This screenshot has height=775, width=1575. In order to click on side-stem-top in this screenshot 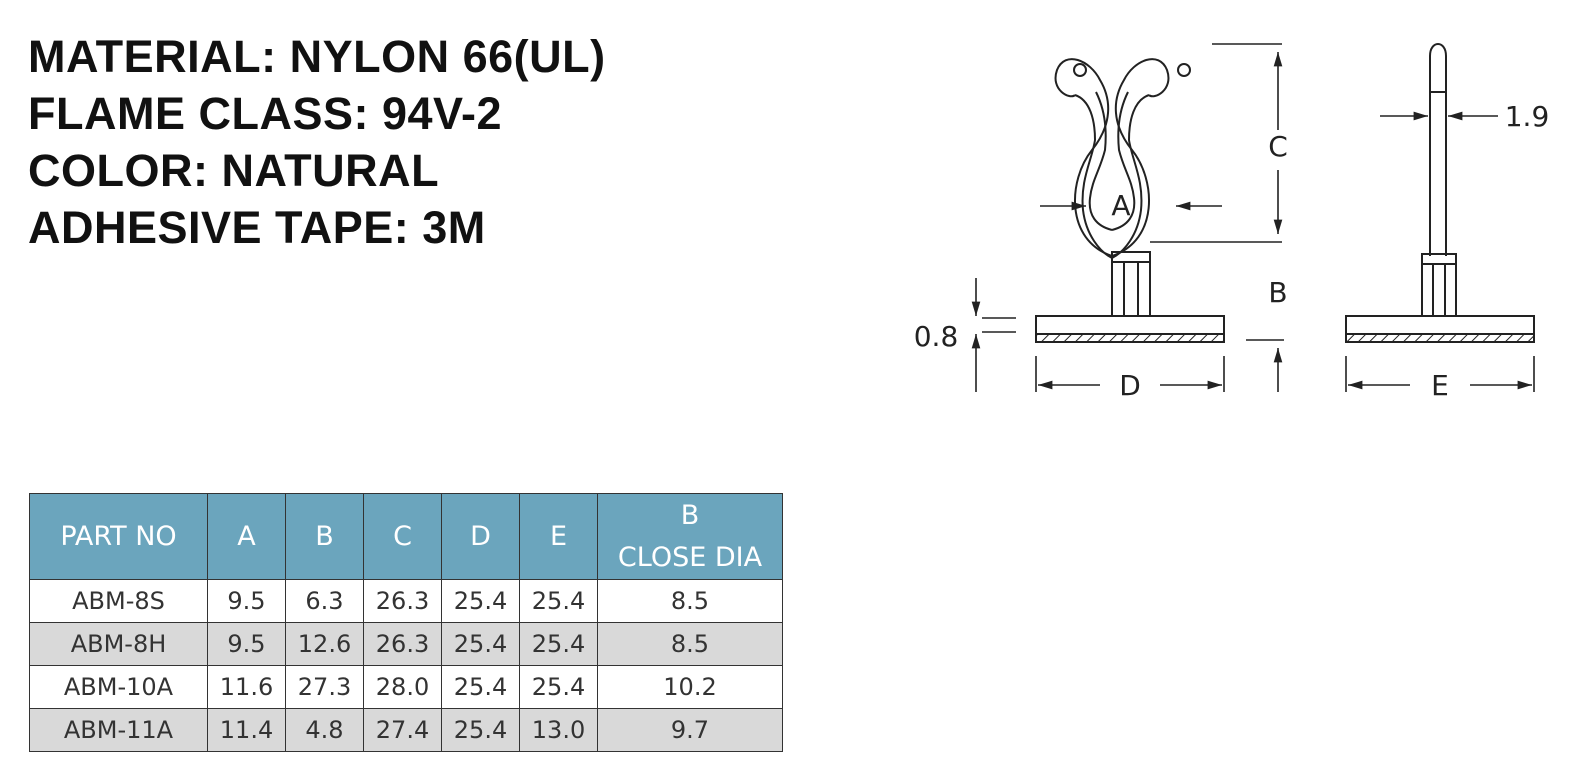, I will do `click(1438, 149)`.